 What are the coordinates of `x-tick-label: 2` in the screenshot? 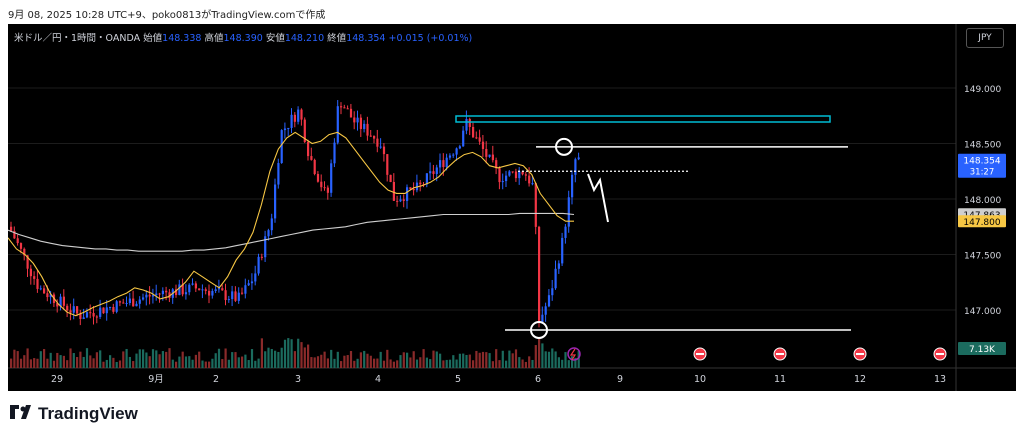 It's located at (216, 379).